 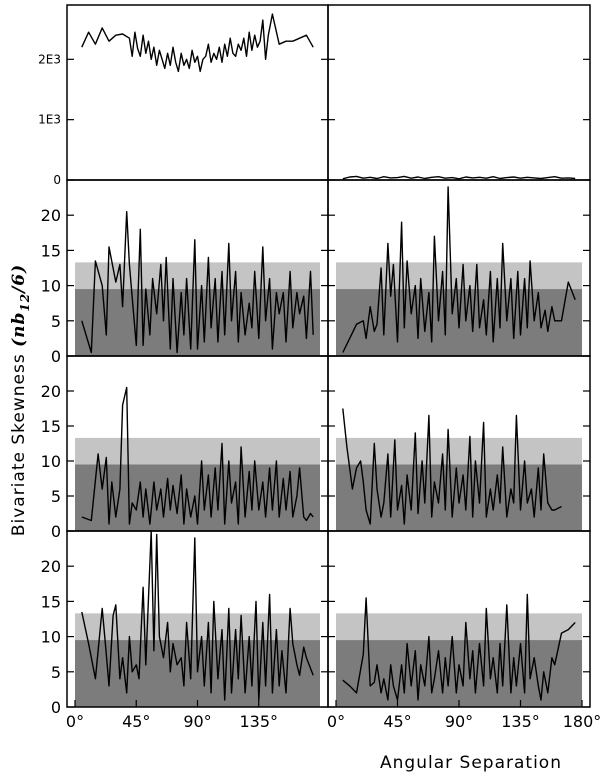 What do you see at coordinates (471, 763) in the screenshot?
I see `x-axis-title: Angular Separation` at bounding box center [471, 763].